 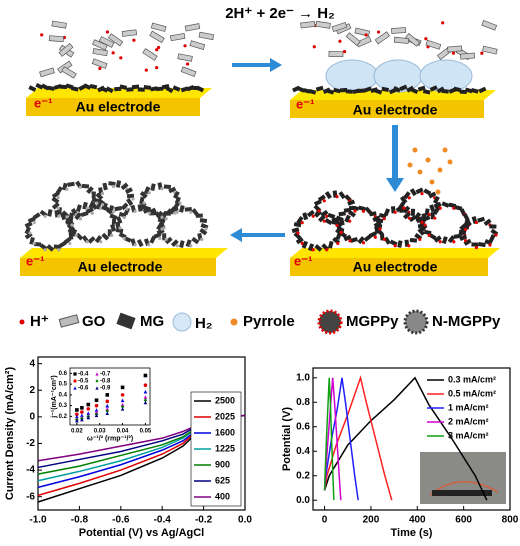 What do you see at coordinates (63, 417) in the screenshot?
I see `y-tick-label: 0.2` at bounding box center [63, 417].